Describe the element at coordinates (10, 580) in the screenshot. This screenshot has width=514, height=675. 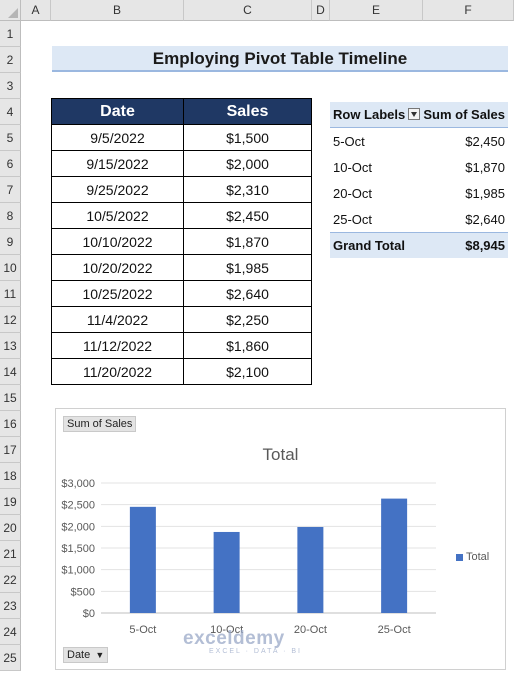
I see `row-header: 22` at that location.